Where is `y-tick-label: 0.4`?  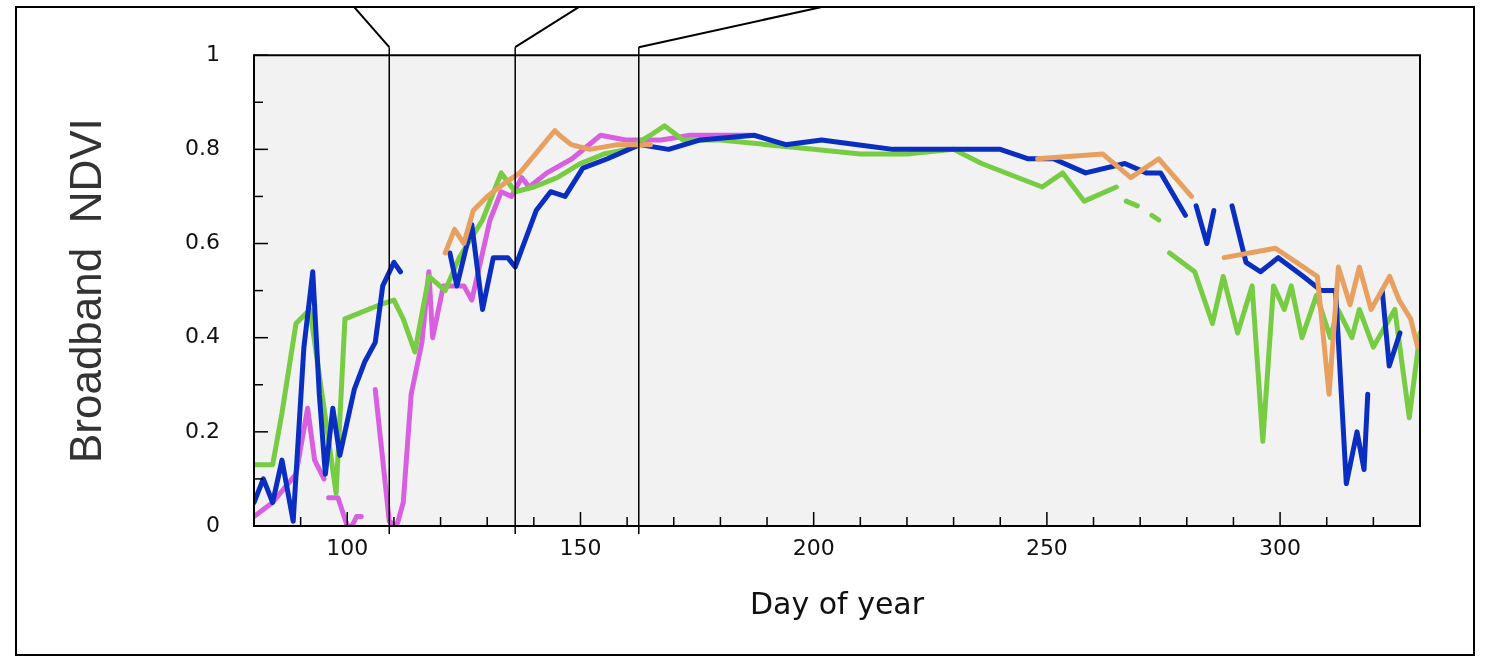 y-tick-label: 0.4 is located at coordinates (202, 336).